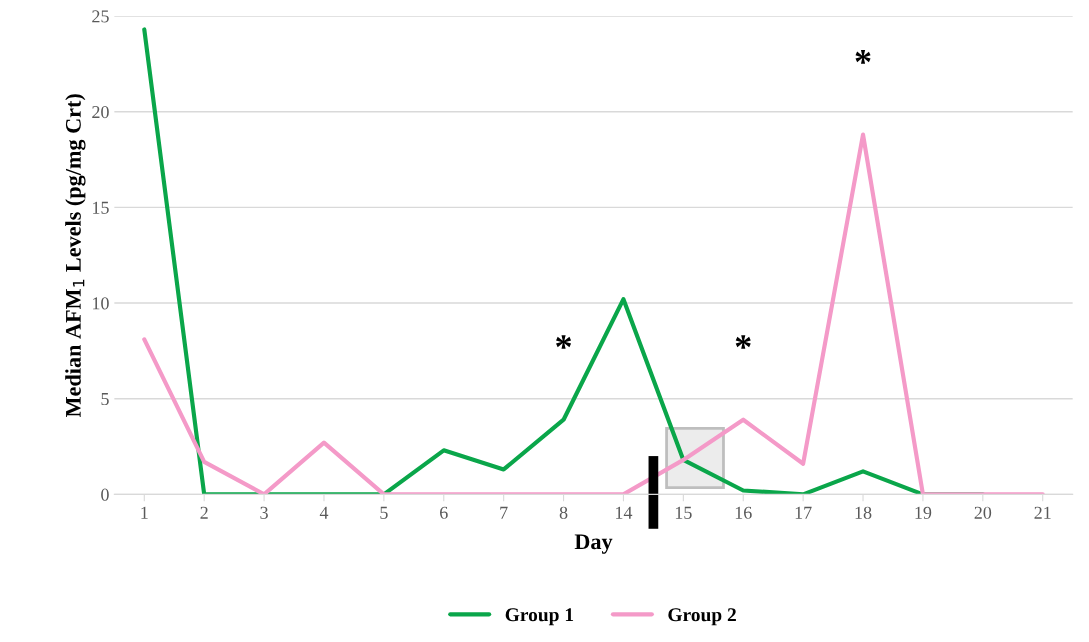  I want to click on x-tick-label: 20, so click(983, 512).